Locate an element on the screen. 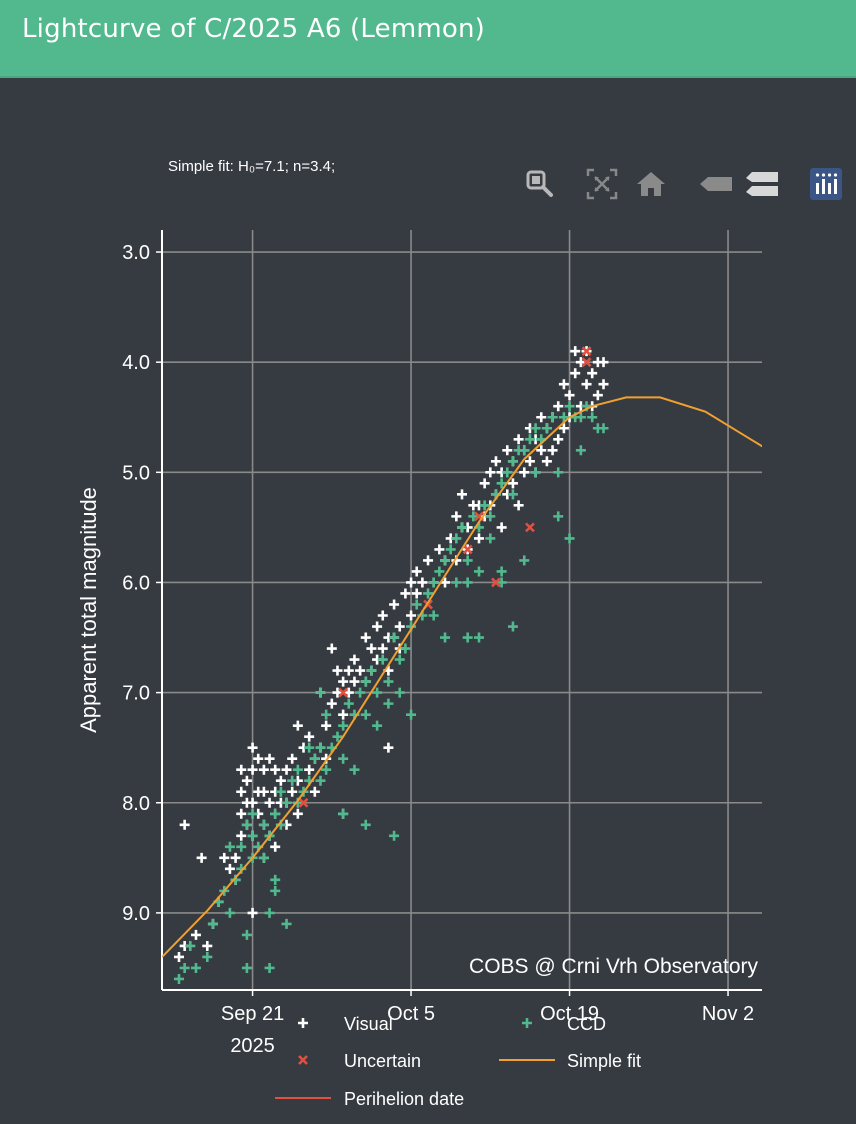 Image resolution: width=856 pixels, height=1124 pixels. legend-item-ccd: CCD is located at coordinates (564, 1024).